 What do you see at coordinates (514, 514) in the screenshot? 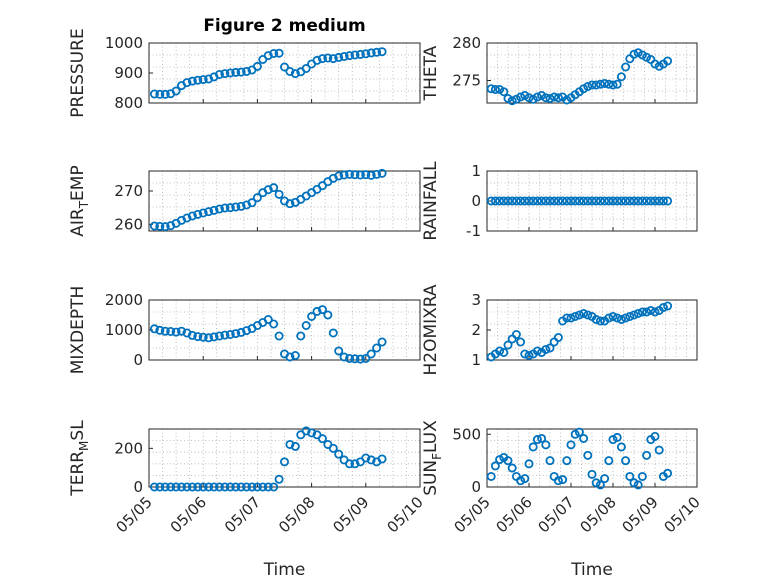
I see `x-tick-label: 05/06` at bounding box center [514, 514].